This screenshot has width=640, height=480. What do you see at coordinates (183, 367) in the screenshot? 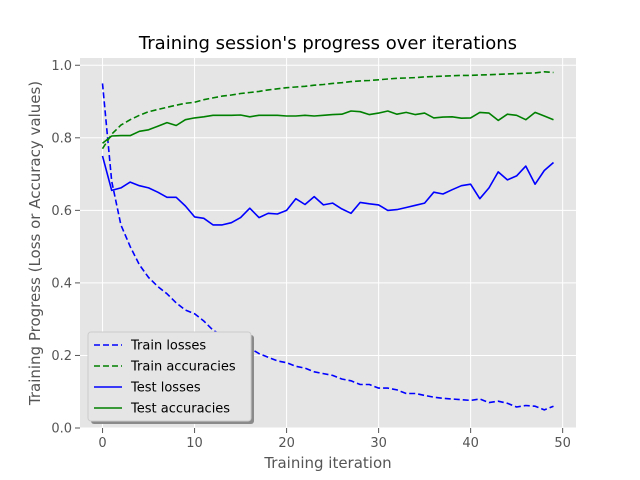
I see `legend-label: Train accuracies` at bounding box center [183, 367].